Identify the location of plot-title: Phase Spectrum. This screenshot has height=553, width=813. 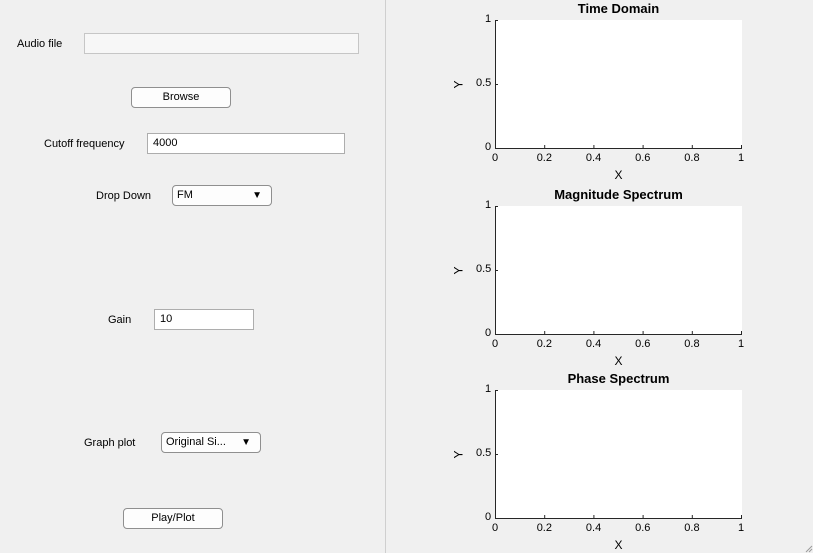
(618, 378).